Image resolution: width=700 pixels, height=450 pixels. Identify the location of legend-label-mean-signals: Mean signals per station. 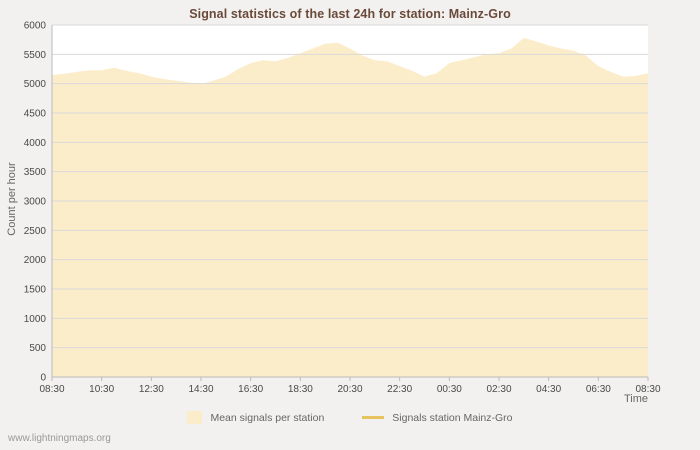
(267, 417).